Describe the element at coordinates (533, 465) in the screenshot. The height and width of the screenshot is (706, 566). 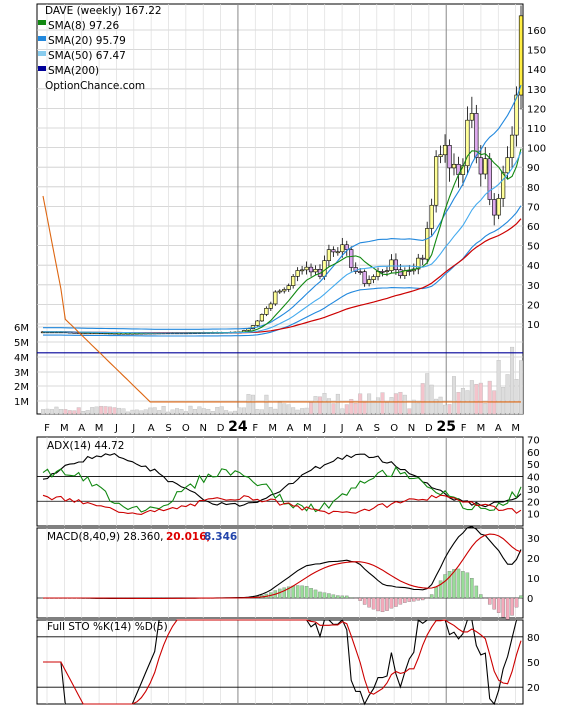
I see `adx-tick-label: 50` at that location.